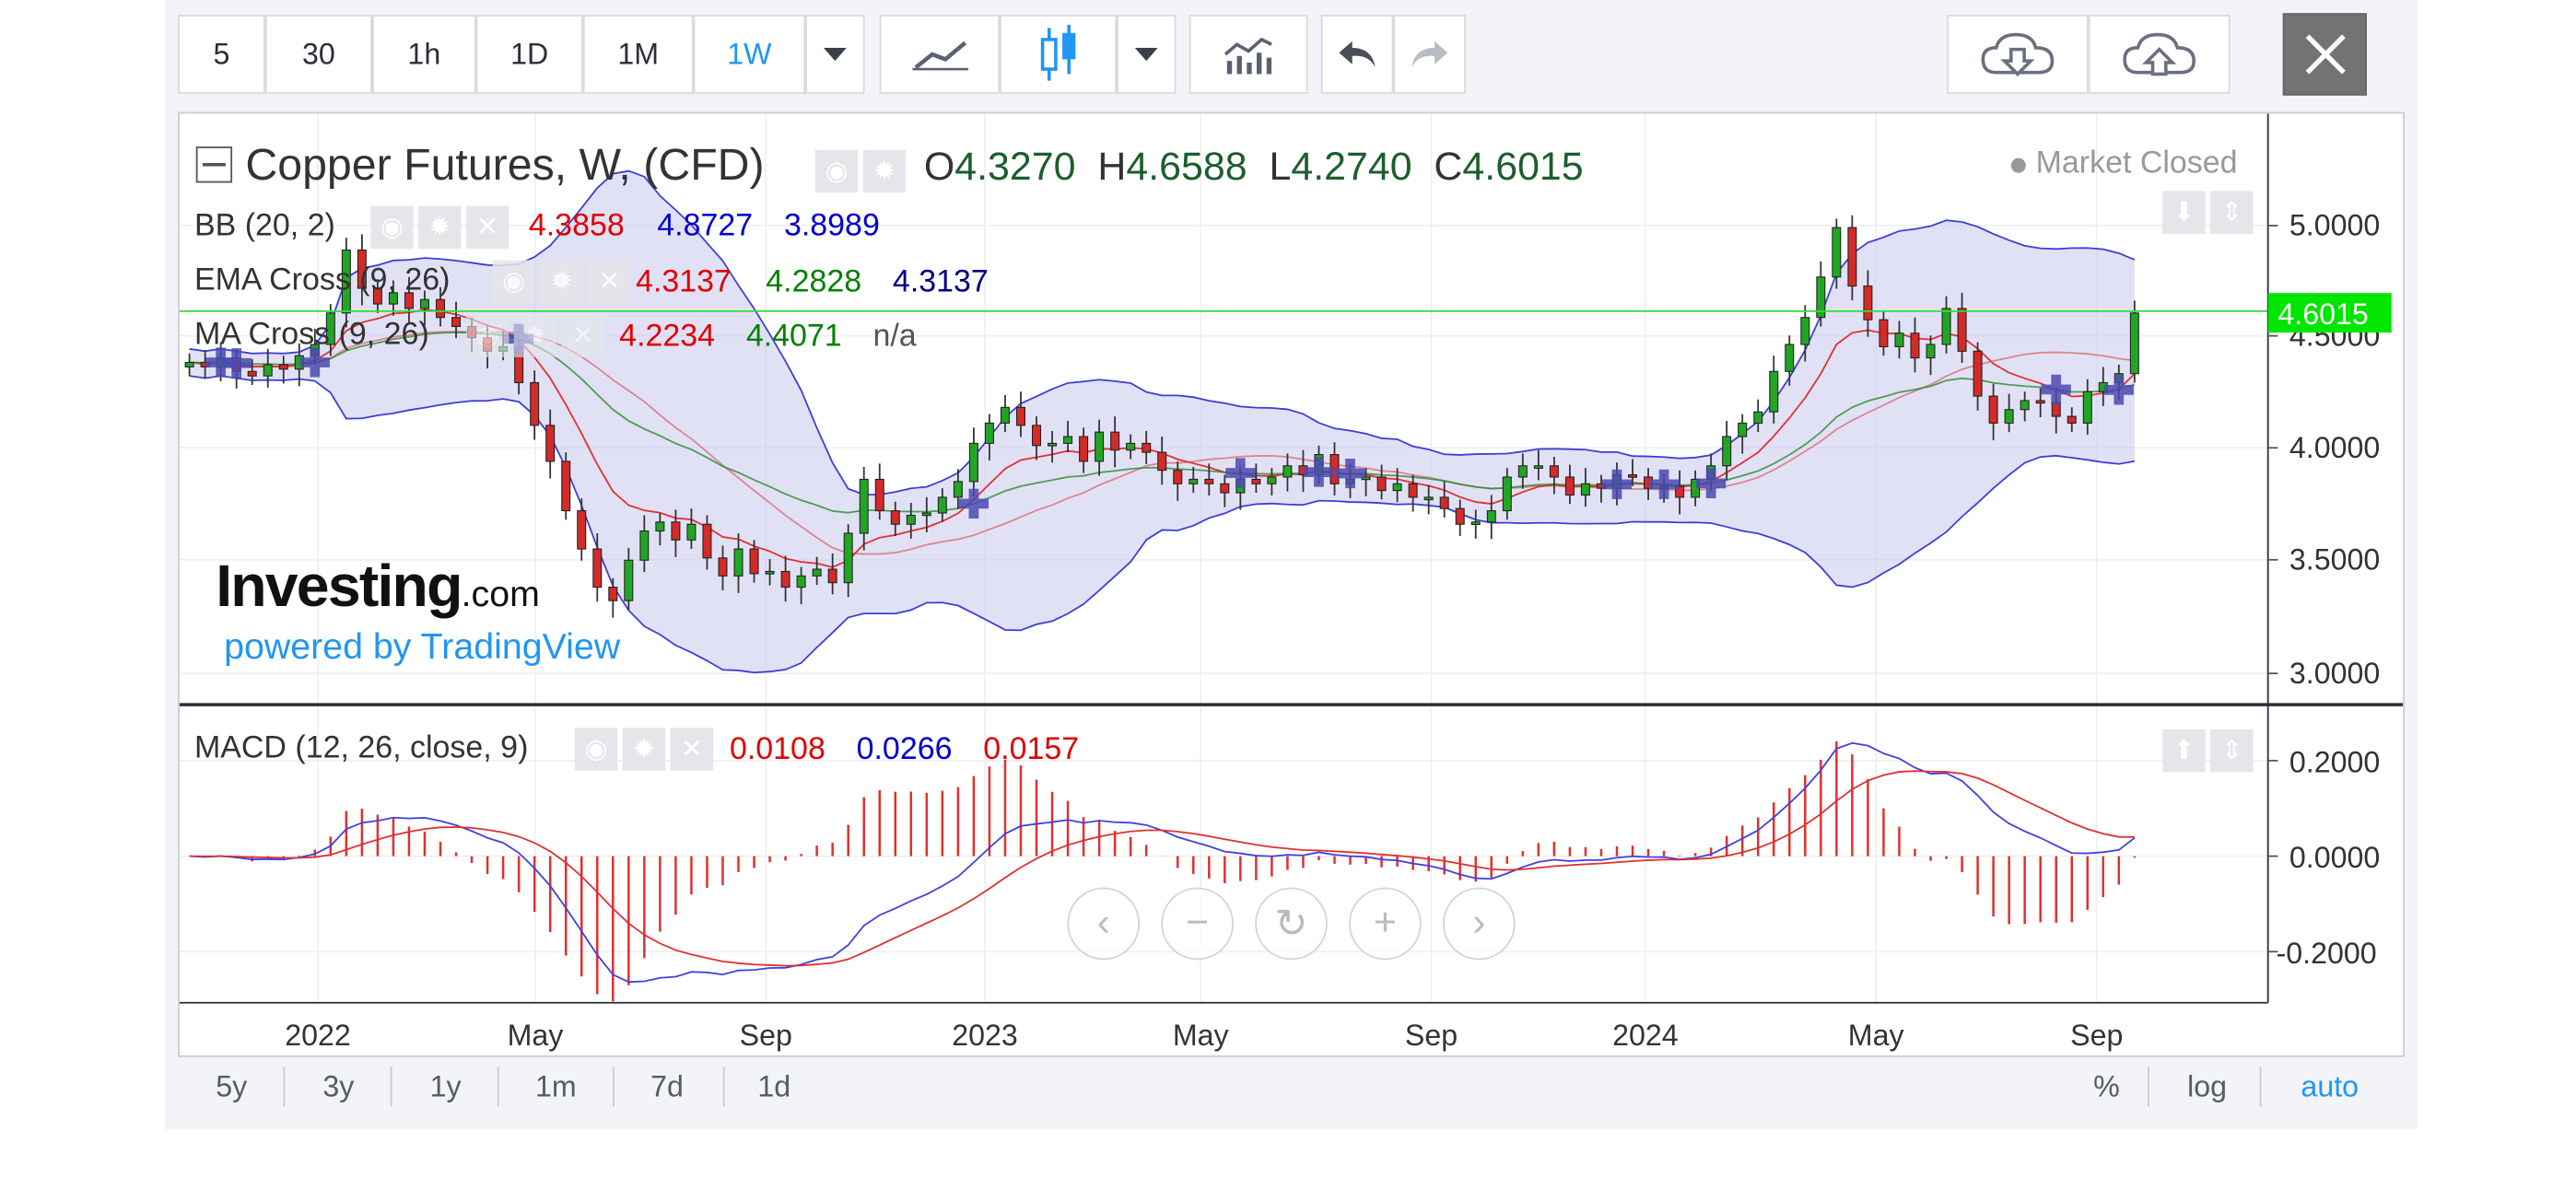 Image resolution: width=2576 pixels, height=1189 pixels. What do you see at coordinates (774, 1086) in the screenshot?
I see `range-1d-button: 1d` at bounding box center [774, 1086].